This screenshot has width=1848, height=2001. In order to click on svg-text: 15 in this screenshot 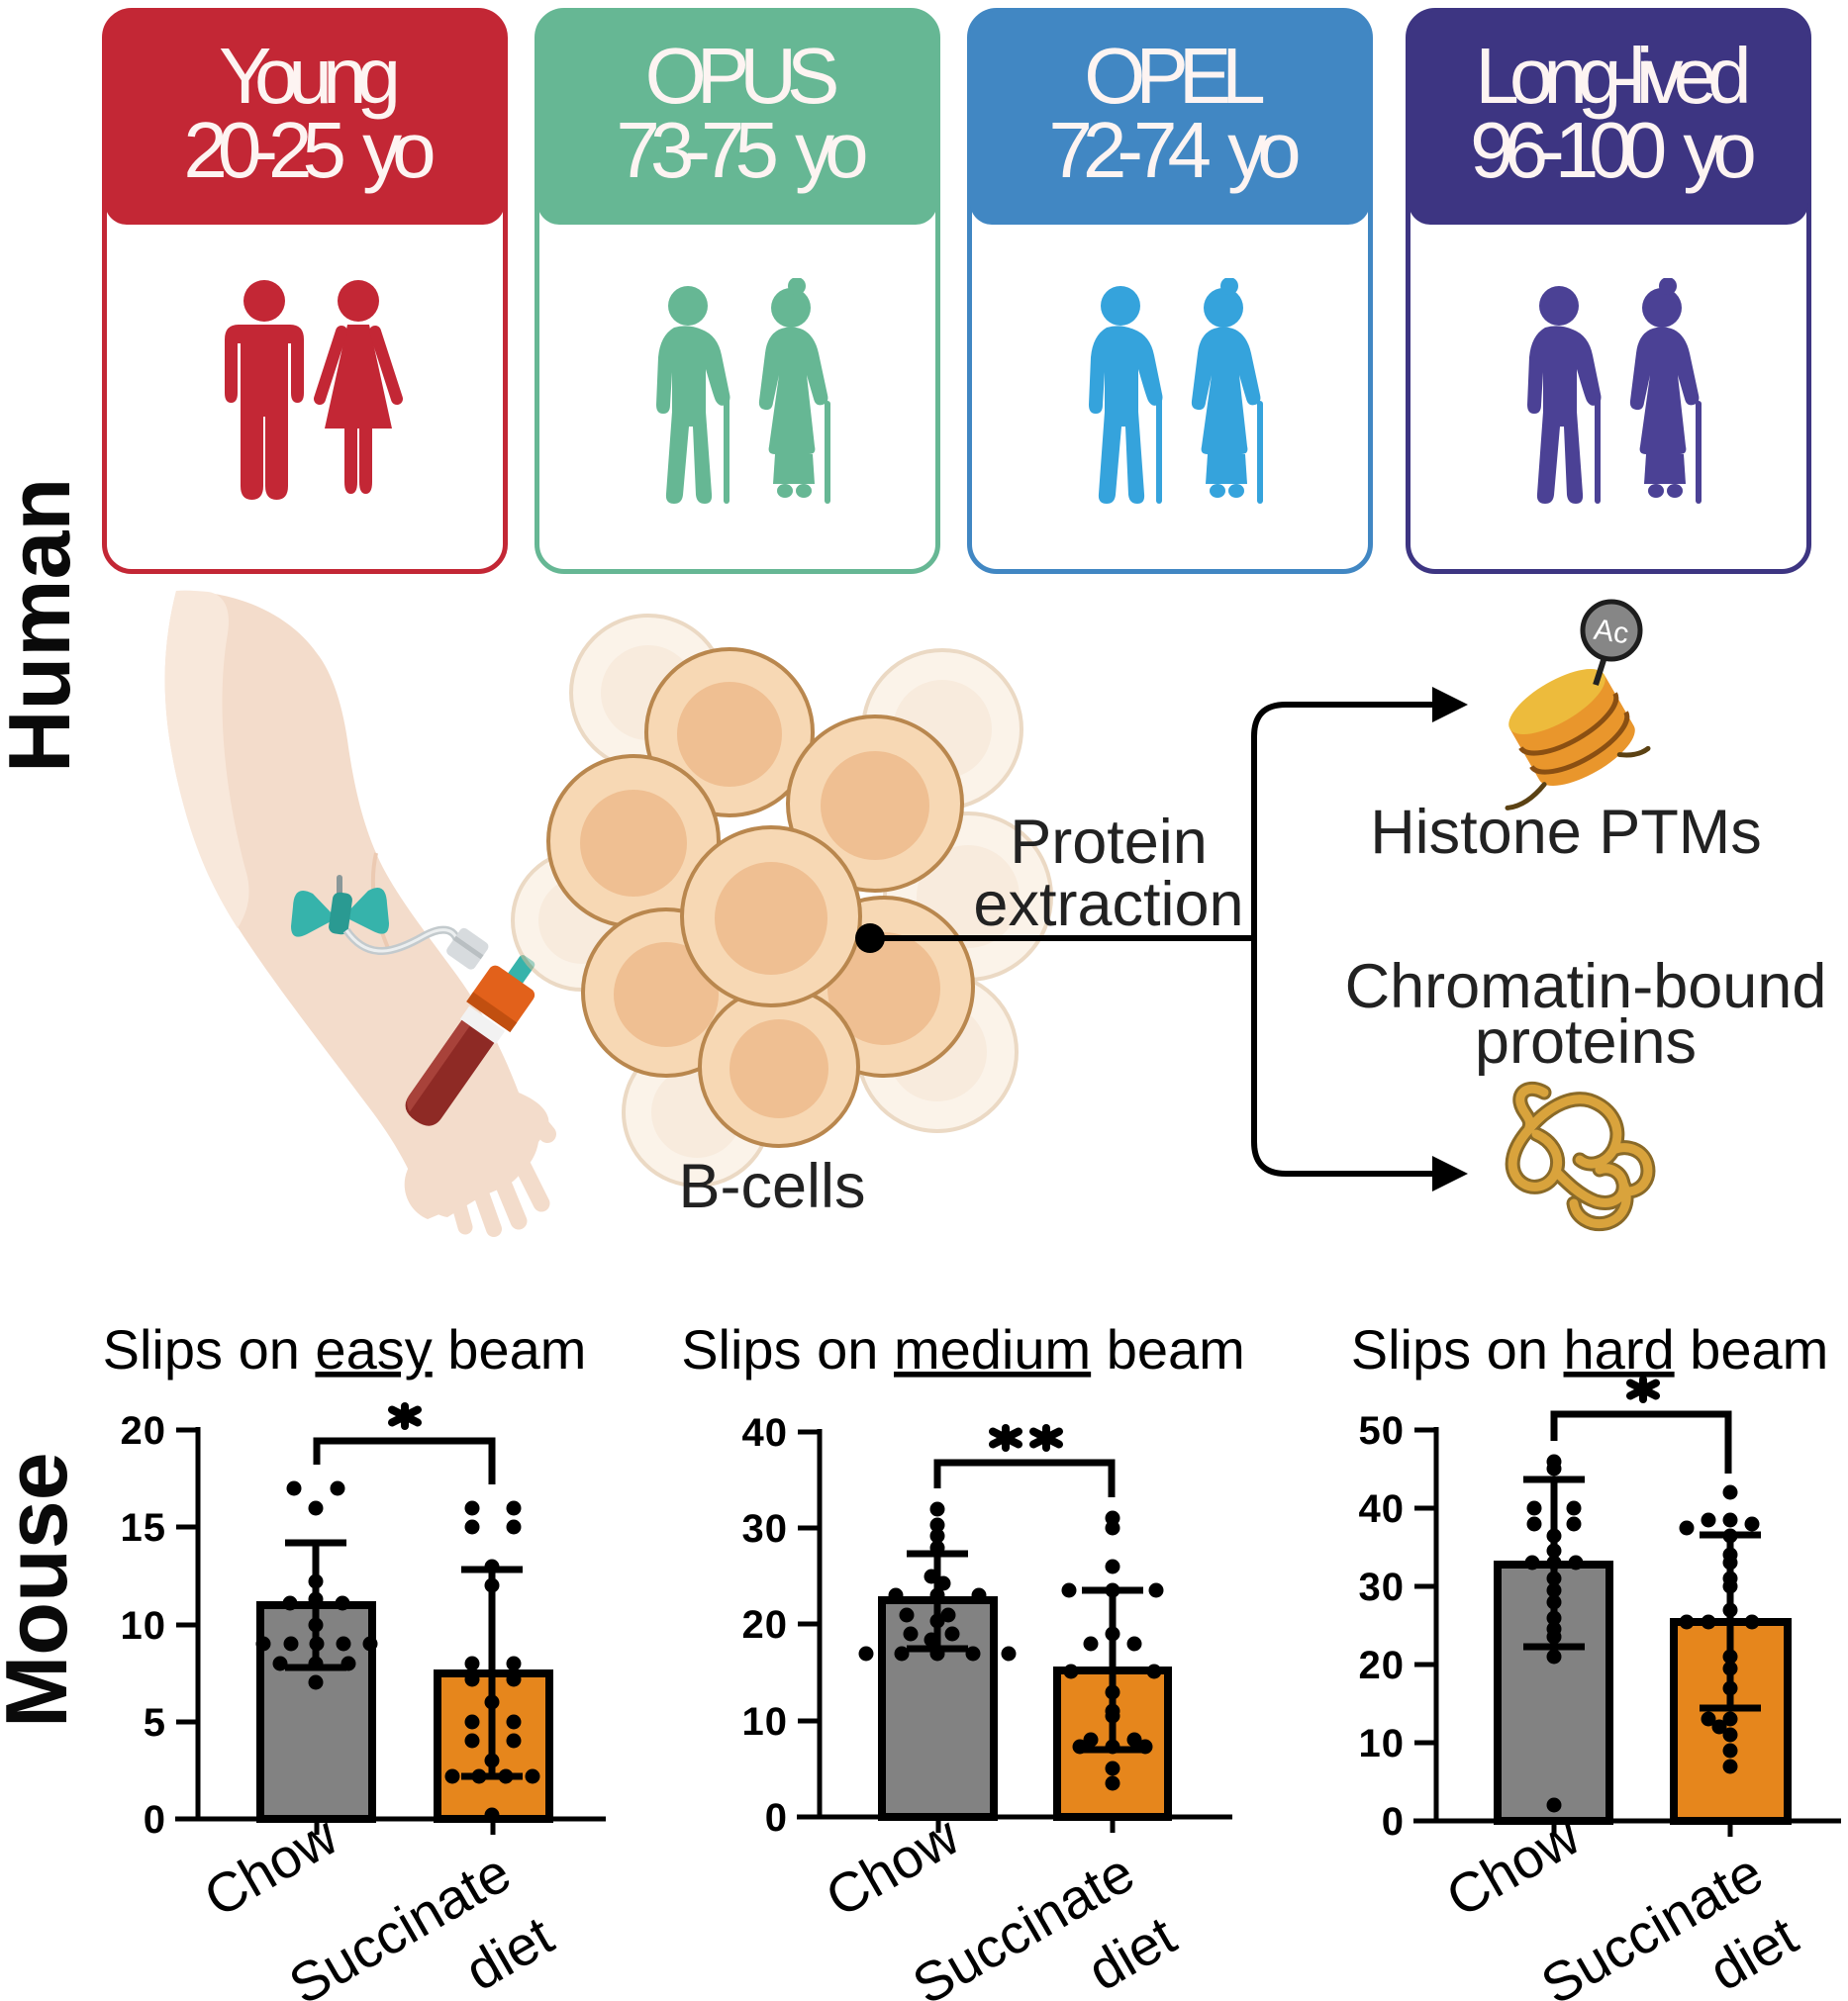, I will do `click(144, 1528)`.